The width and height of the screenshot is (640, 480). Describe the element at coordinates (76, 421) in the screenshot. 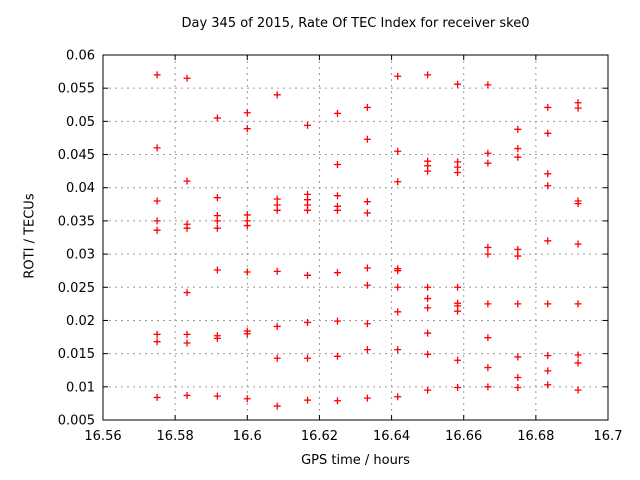

I see `y-tick-label: 0.005` at that location.